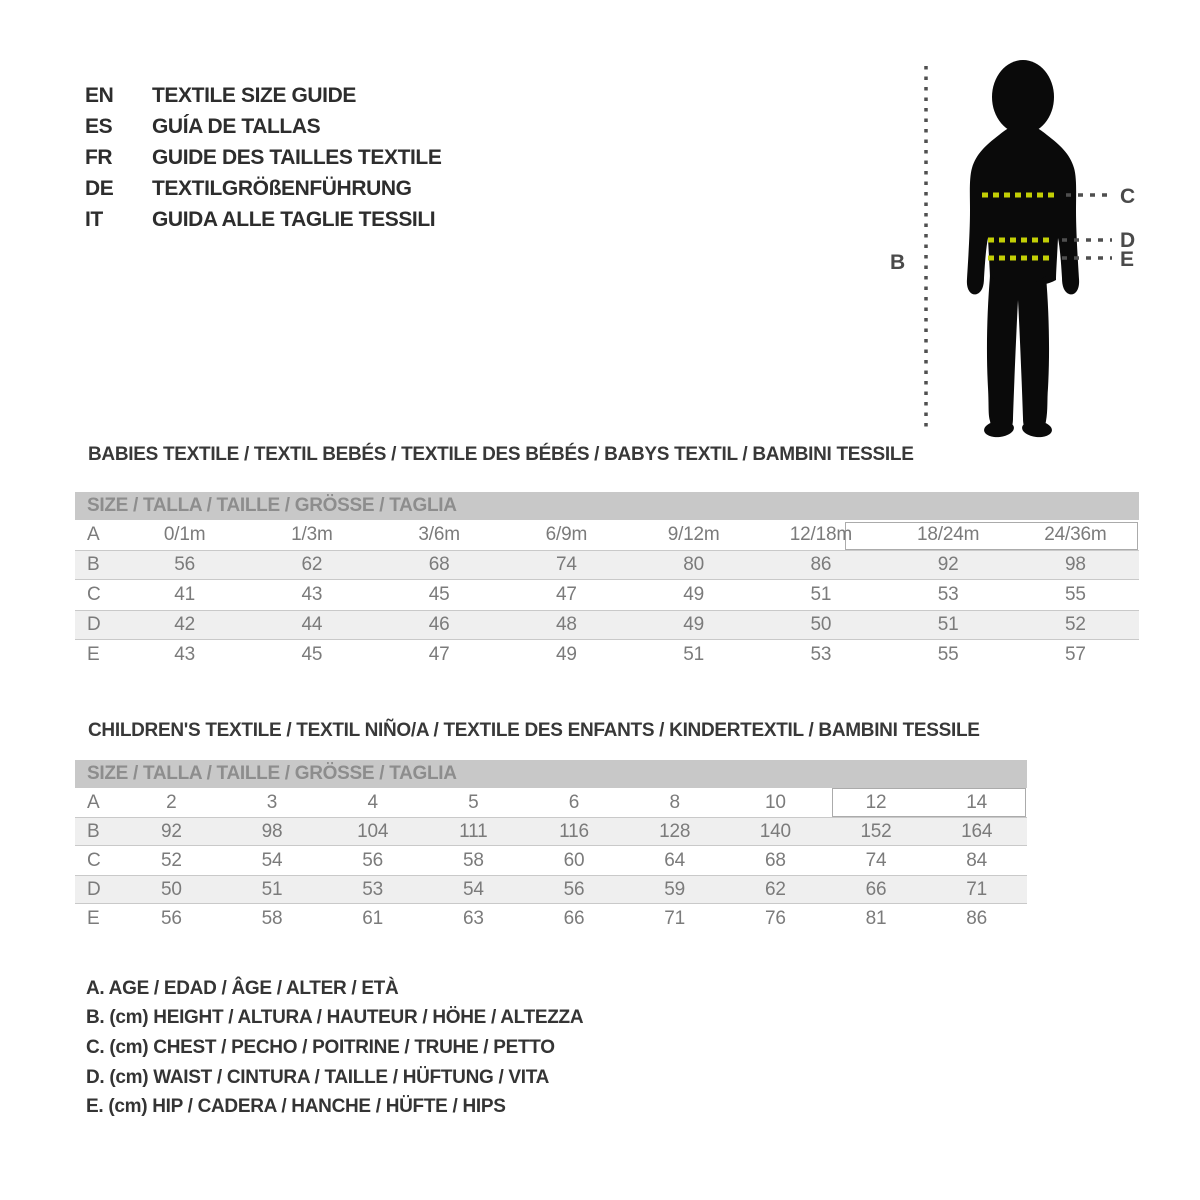 This screenshot has height=1200, width=1200. Describe the element at coordinates (775, 918) in the screenshot. I see `size-value-cell: 76` at that location.